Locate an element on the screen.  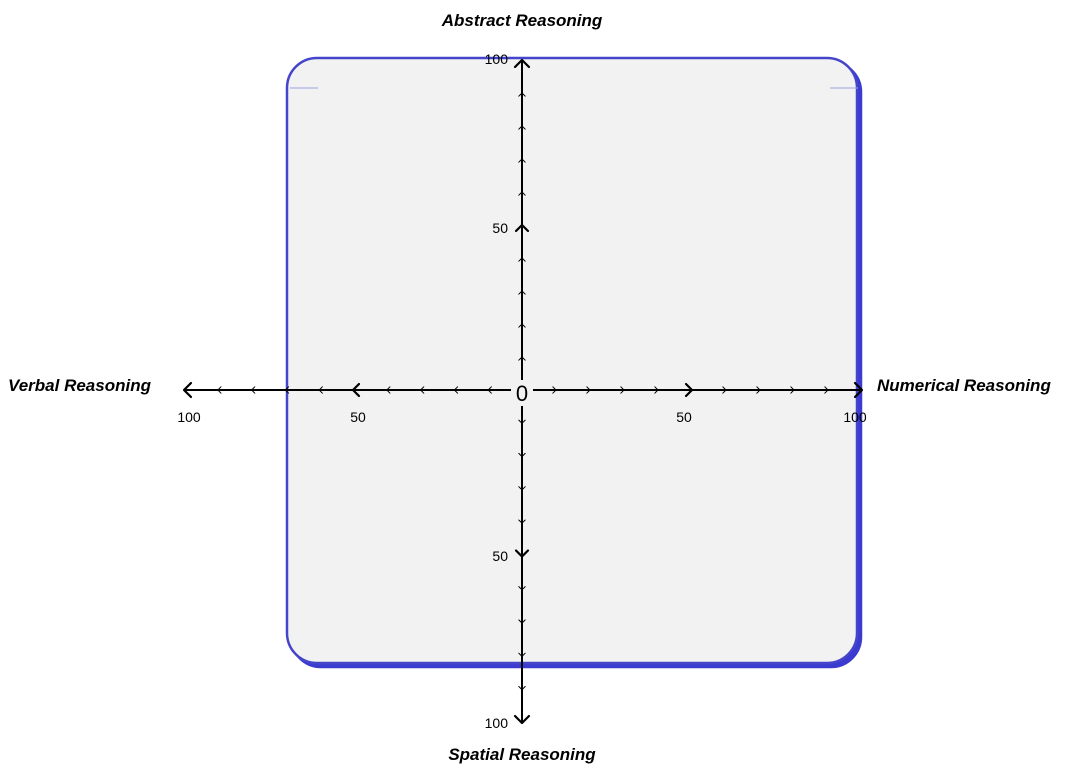
tick-label-right-100: 100 is located at coordinates (855, 417).